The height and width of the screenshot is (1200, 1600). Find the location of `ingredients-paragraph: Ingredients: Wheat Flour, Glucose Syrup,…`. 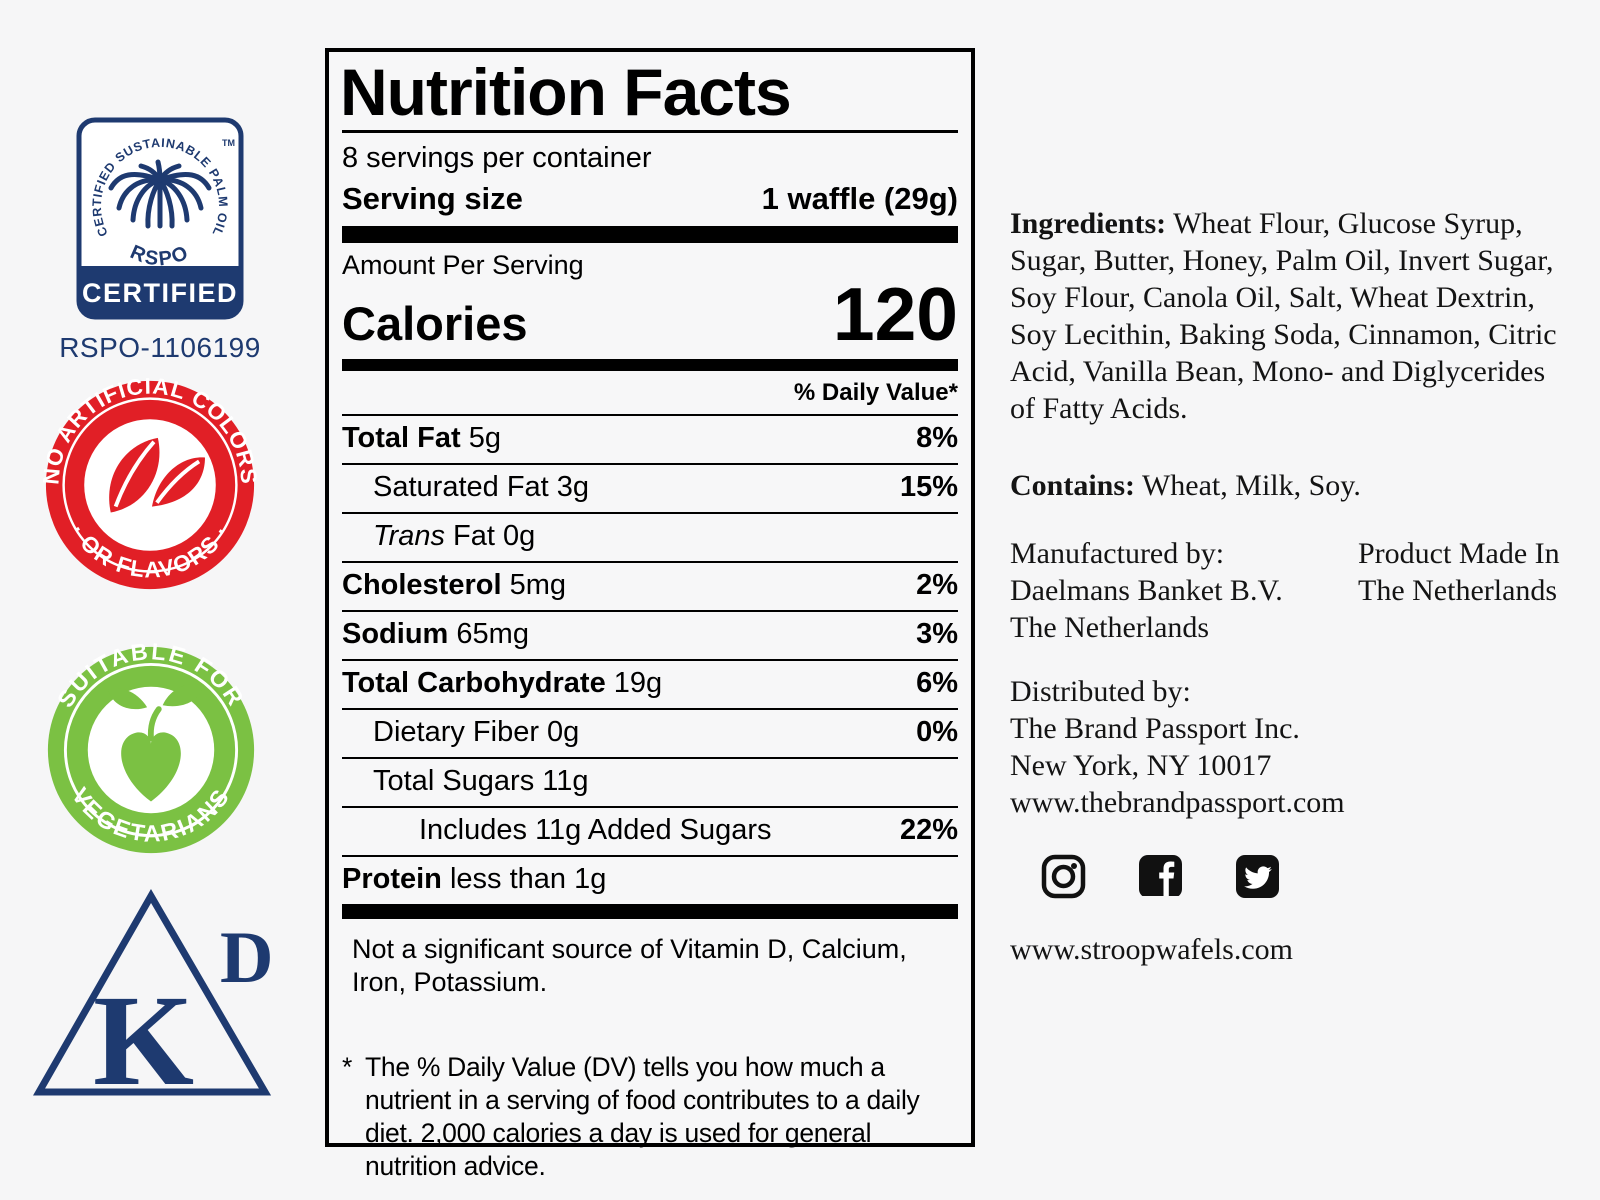

ingredients-paragraph: Ingredients: Wheat Flour, Glucose Syrup,… is located at coordinates (1283, 316).